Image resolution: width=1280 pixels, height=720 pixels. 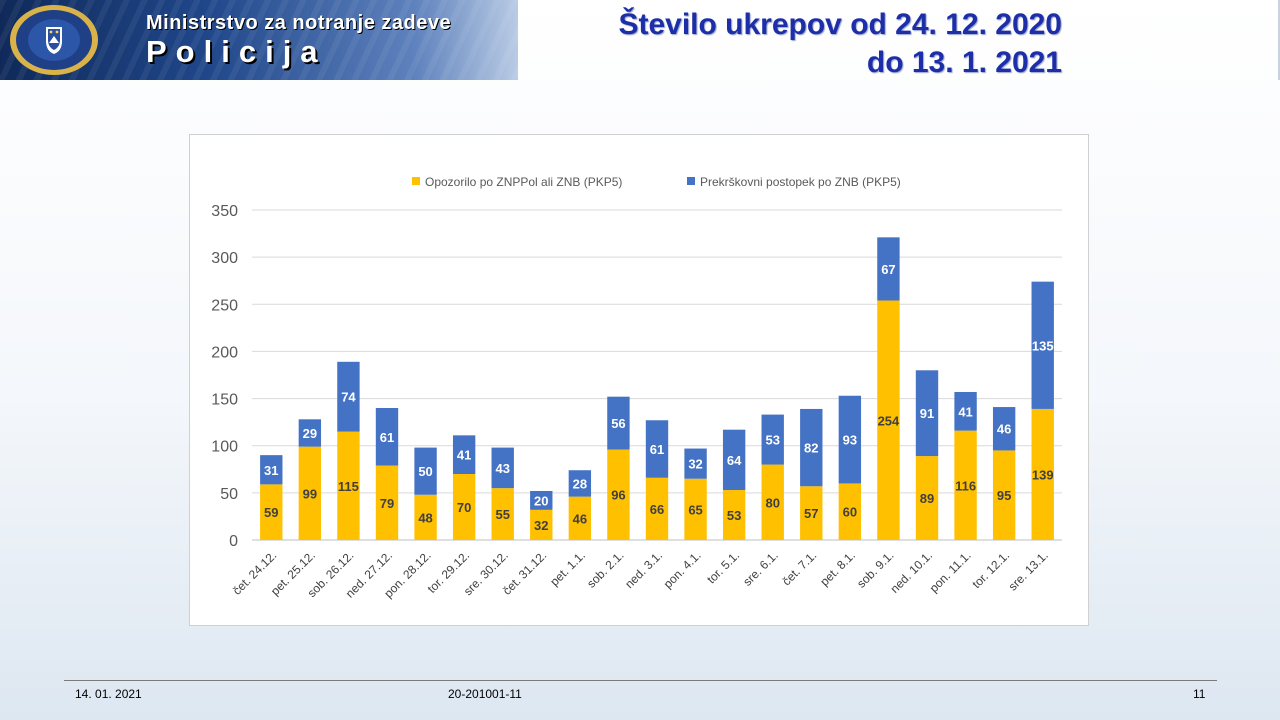 I want to click on data-label: 29, so click(x=310, y=433).